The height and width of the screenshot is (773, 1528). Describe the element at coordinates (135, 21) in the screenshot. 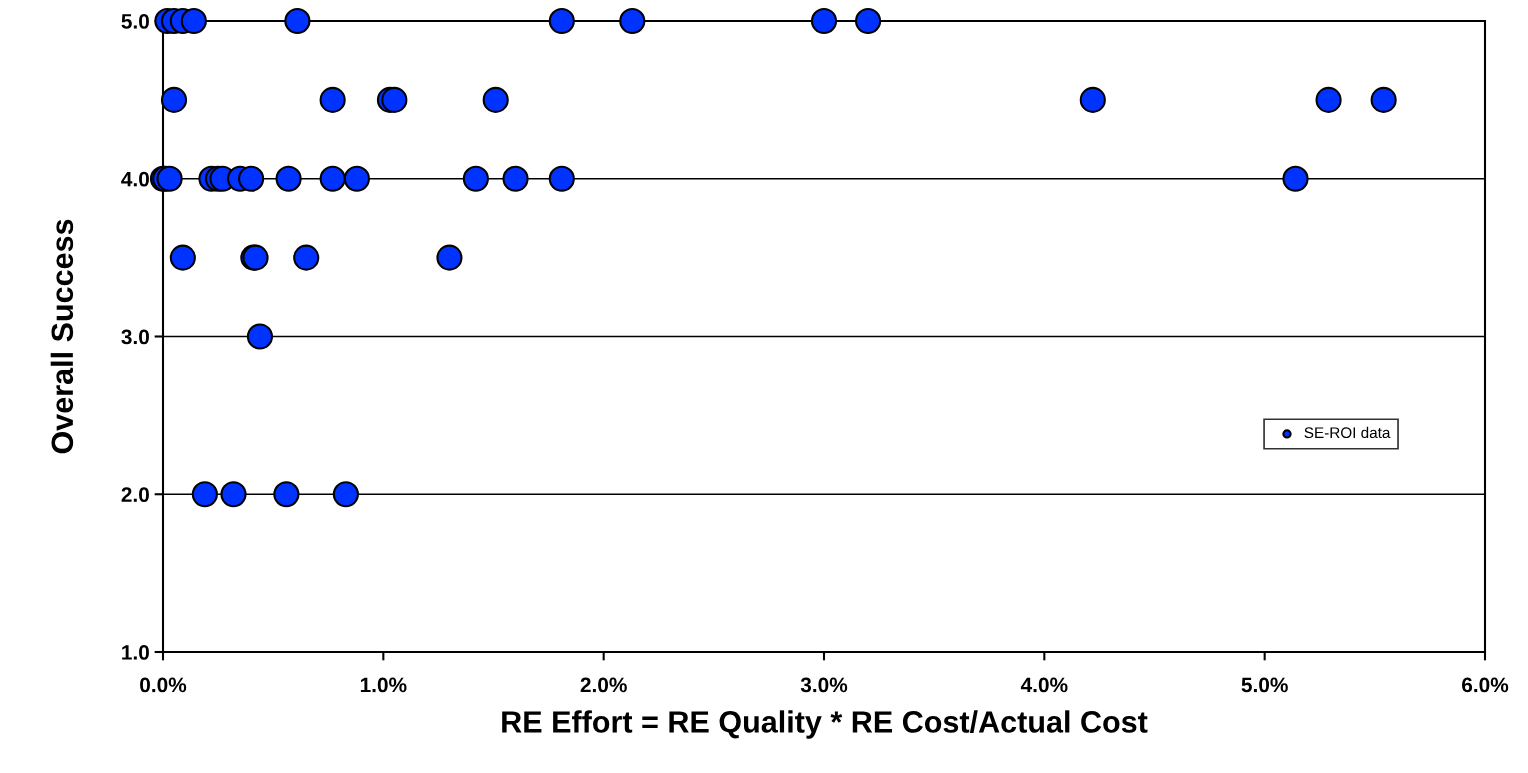

I see `y-tick-label: 5.0` at that location.